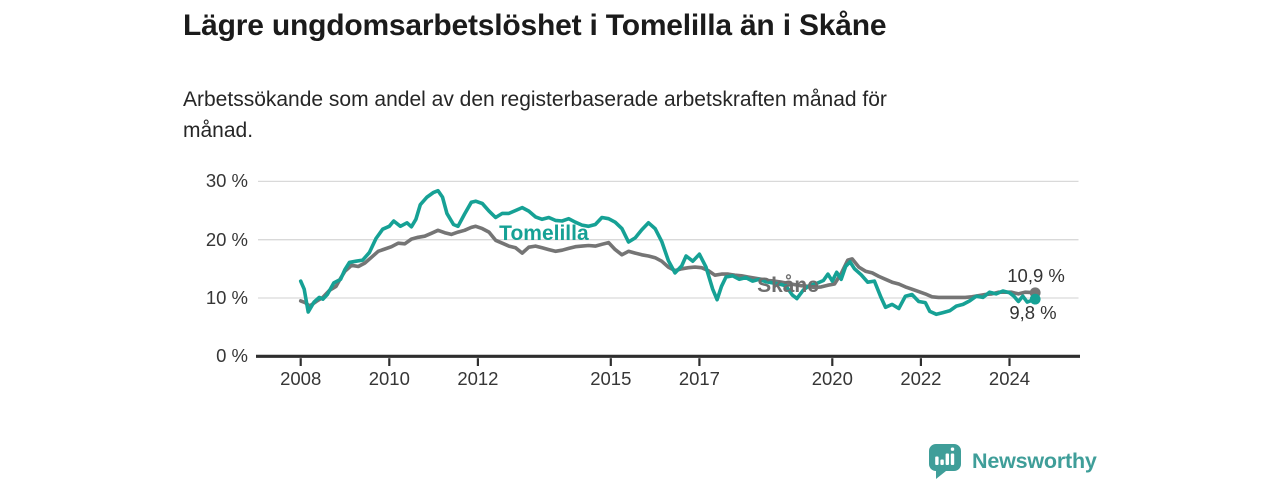  Describe the element at coordinates (226, 239) in the screenshot. I see `y-tick-label-20: 20 %` at that location.